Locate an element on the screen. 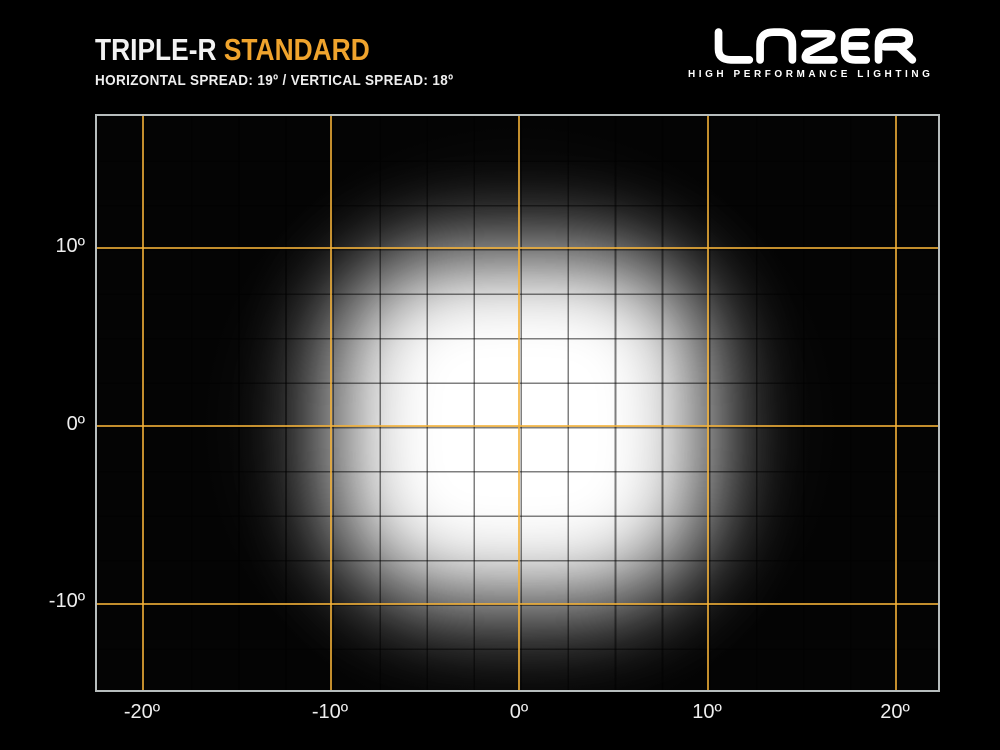 This screenshot has height=750, width=1000. product-name: TRIPLE-R is located at coordinates (156, 49).